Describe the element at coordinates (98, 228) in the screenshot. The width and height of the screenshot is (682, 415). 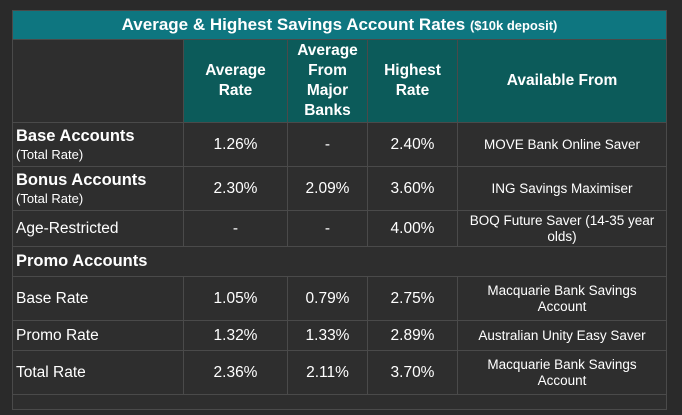
I see `row-label: Age-Restricted` at that location.